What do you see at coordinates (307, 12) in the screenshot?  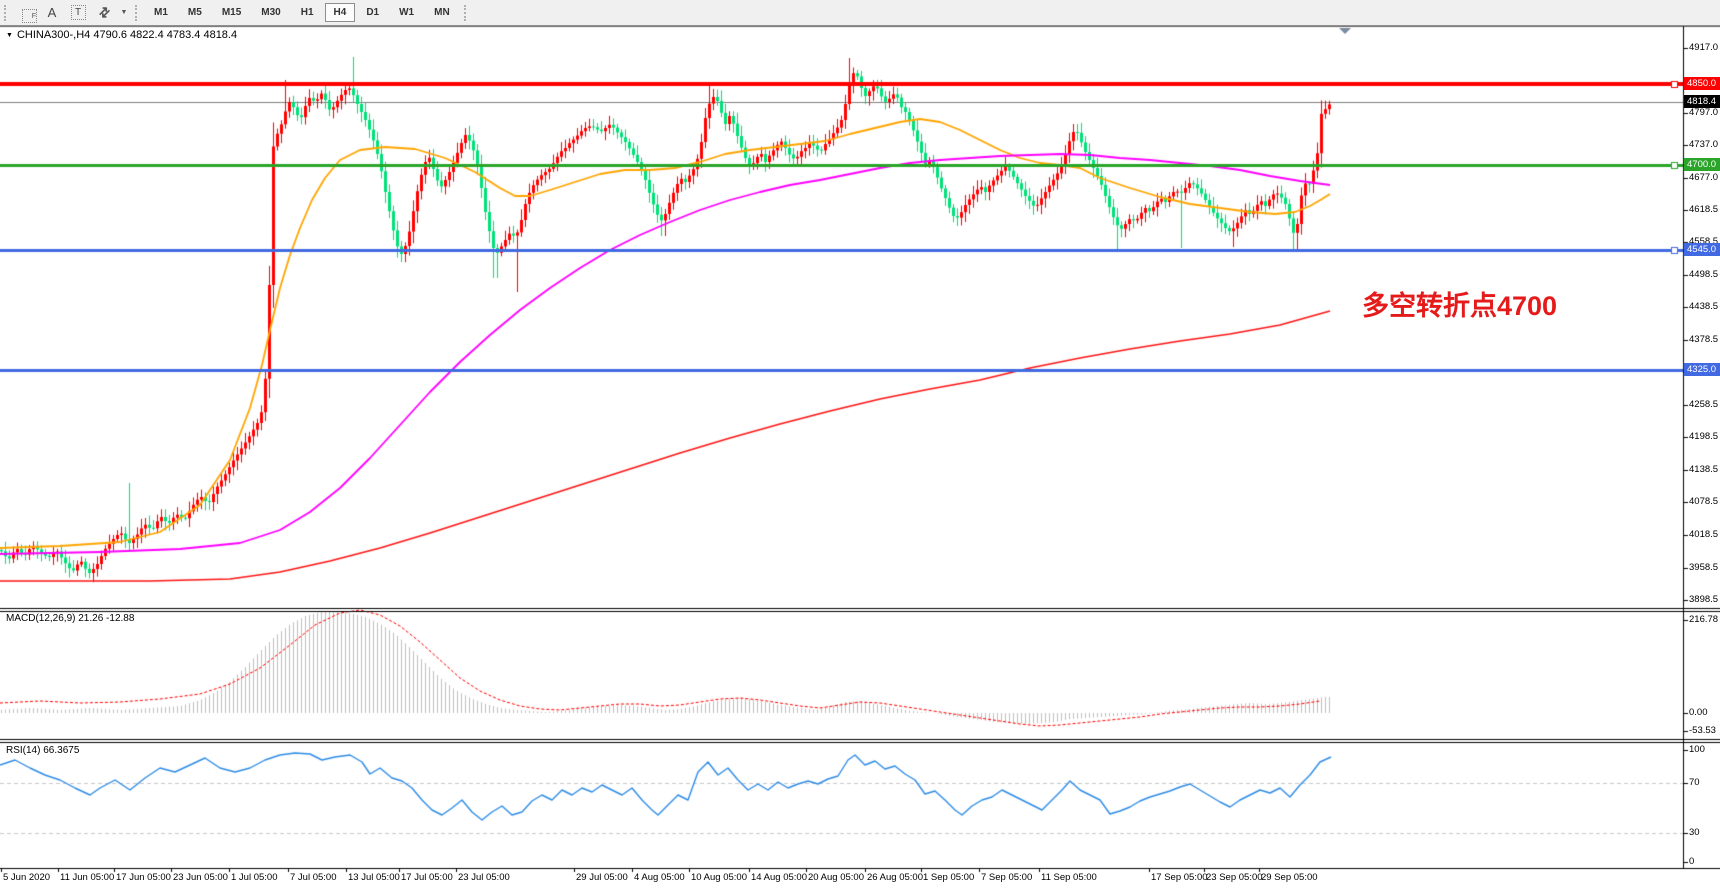 I see `timeframe-button-h1: H1` at bounding box center [307, 12].